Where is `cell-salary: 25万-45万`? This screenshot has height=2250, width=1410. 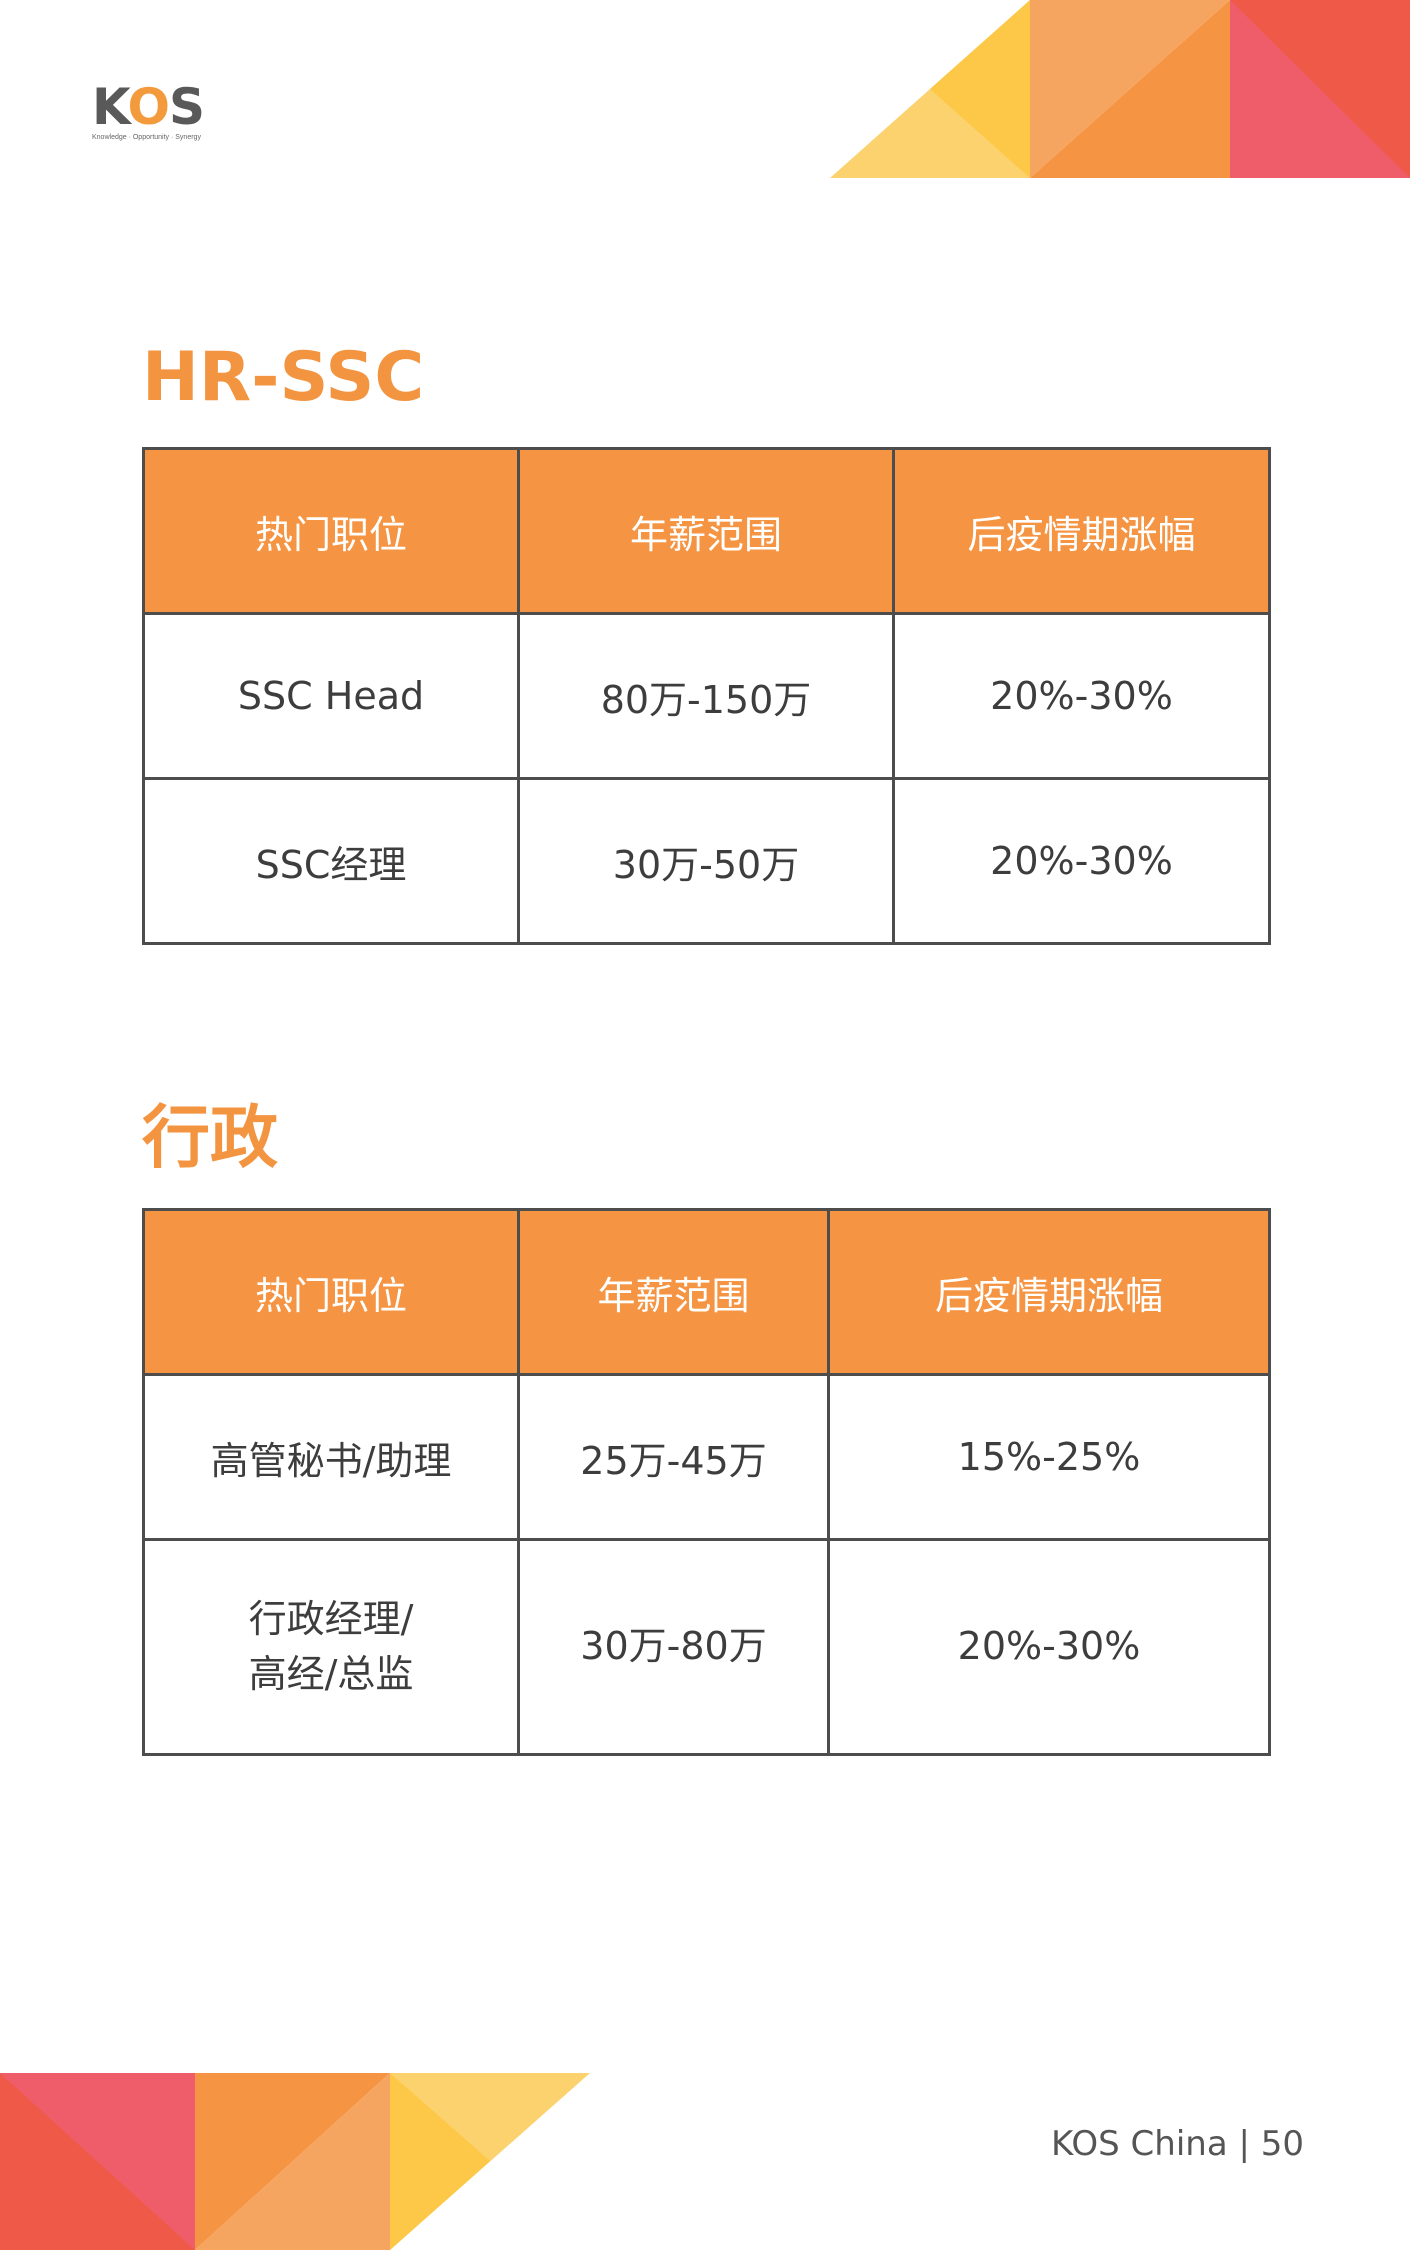 cell-salary: 25万-45万 is located at coordinates (673, 1457).